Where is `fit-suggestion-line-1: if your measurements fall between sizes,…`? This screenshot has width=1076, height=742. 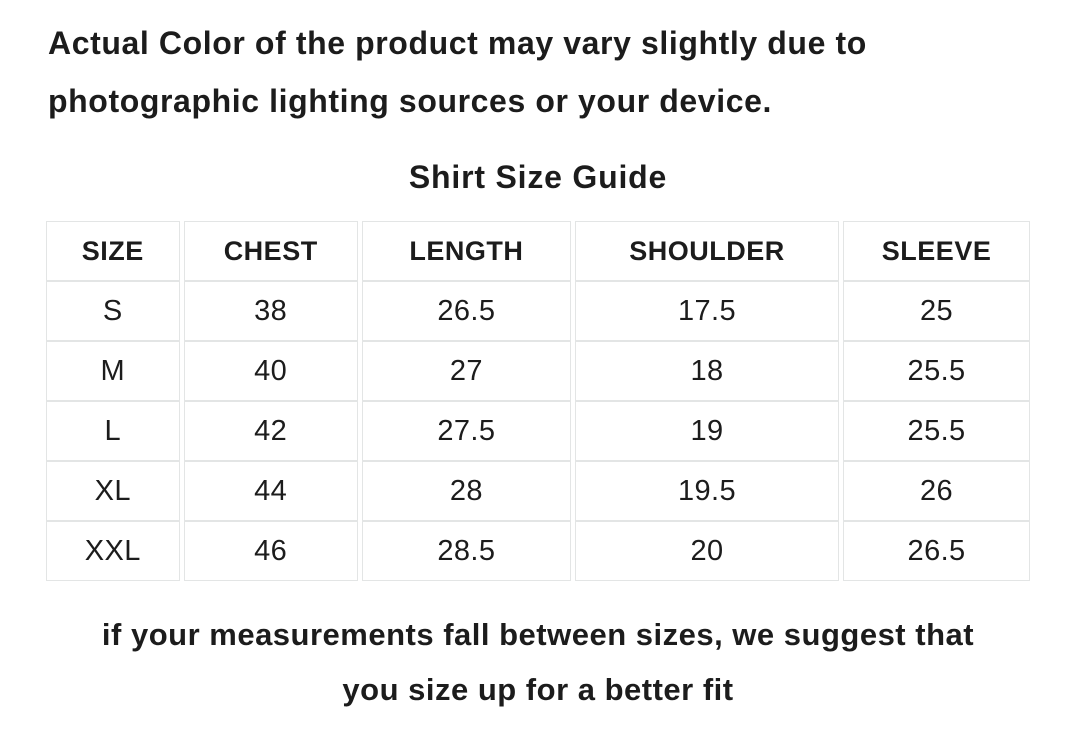
fit-suggestion-line-1: if your measurements fall between sizes,… is located at coordinates (538, 634).